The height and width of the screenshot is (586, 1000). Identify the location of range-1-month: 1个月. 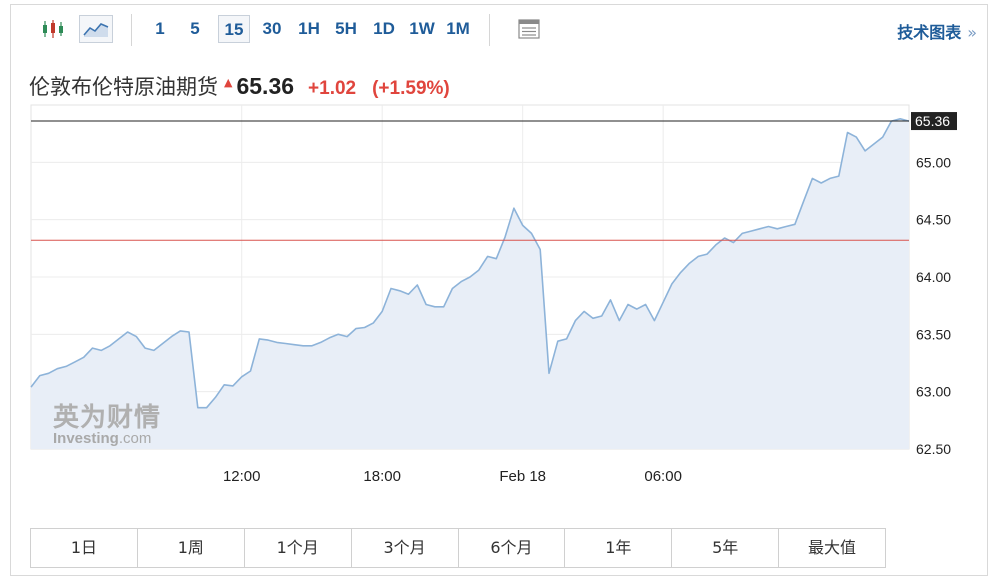
(298, 548).